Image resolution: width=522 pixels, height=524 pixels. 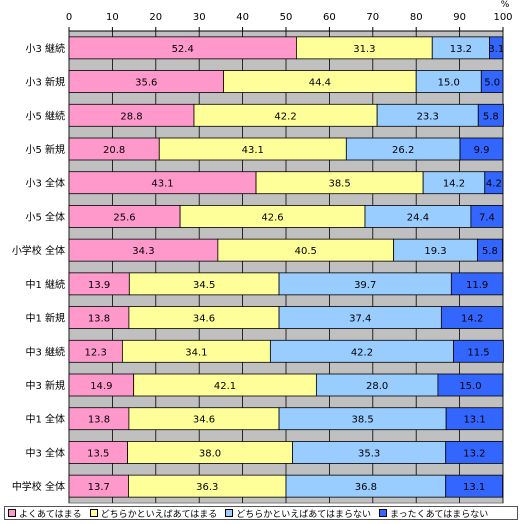 I want to click on category-label: 小5 新規, so click(x=45, y=149).